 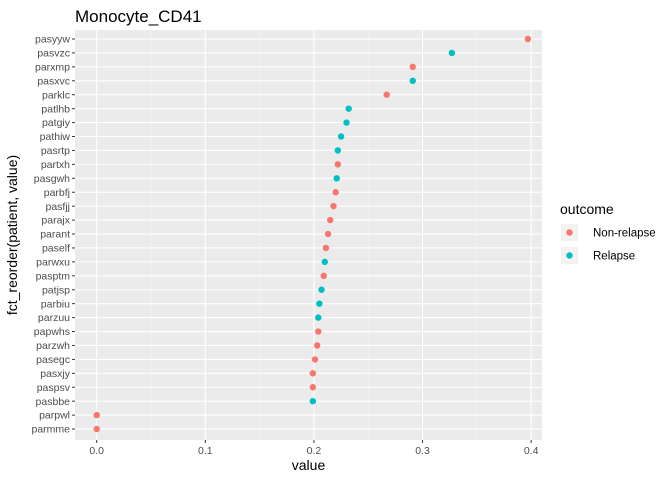 What do you see at coordinates (319, 303) in the screenshot?
I see `data-point-parbiu` at bounding box center [319, 303].